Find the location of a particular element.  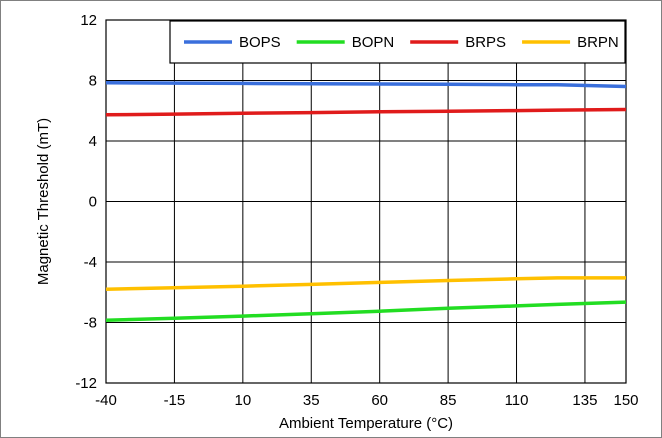

x-tick-label: 60 is located at coordinates (379, 400).